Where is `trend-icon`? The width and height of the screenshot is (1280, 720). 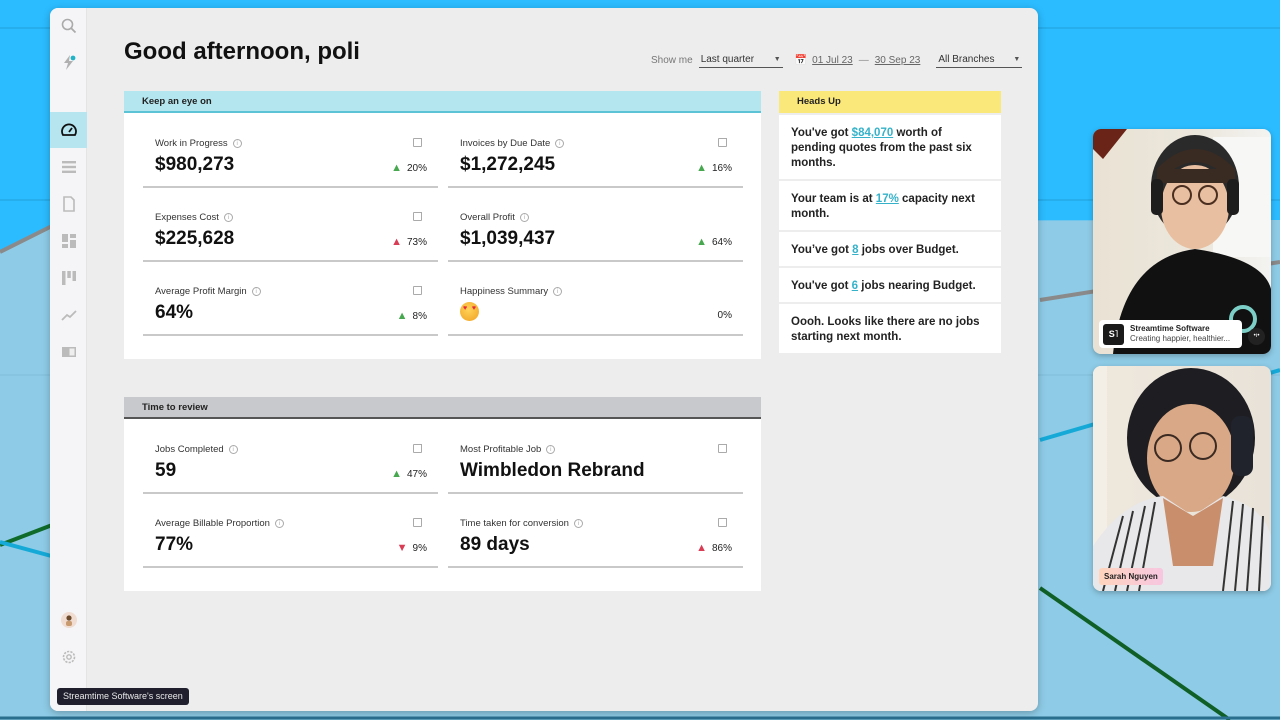
trend-icon is located at coordinates (68, 315).